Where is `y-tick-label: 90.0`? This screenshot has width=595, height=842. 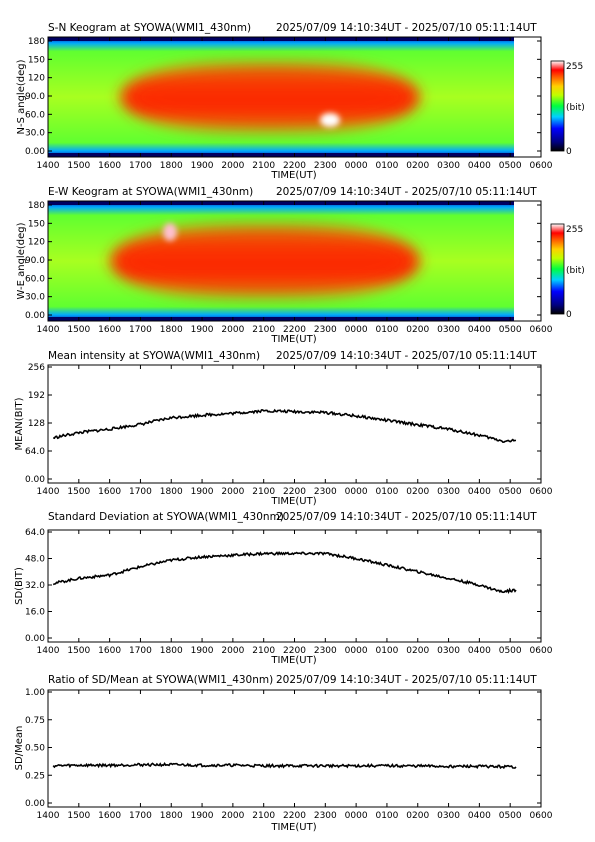 y-tick-label: 90.0 is located at coordinates (35, 97).